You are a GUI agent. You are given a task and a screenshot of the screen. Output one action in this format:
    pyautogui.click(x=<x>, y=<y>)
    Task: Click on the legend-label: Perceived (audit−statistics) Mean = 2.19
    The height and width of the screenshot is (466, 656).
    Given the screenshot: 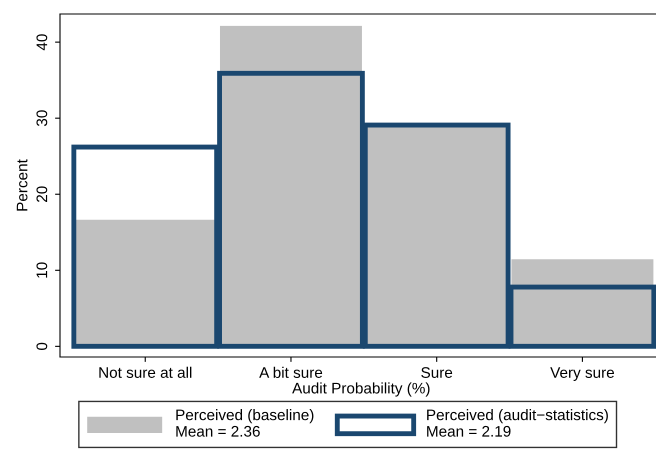 What is the action you would take?
    pyautogui.click(x=517, y=423)
    